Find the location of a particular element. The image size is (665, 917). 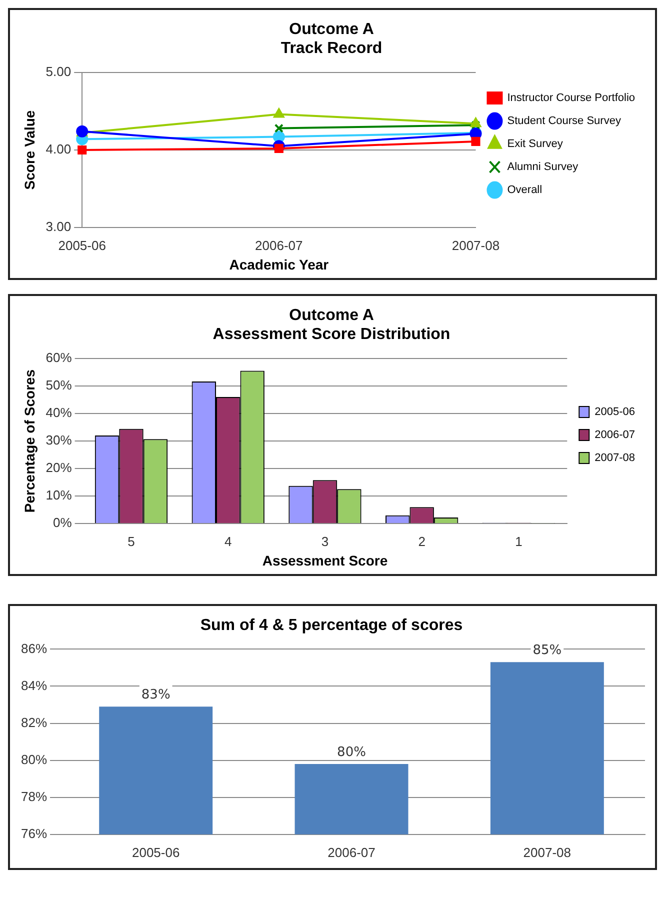

y-axis-title: Score Value is located at coordinates (29, 150).